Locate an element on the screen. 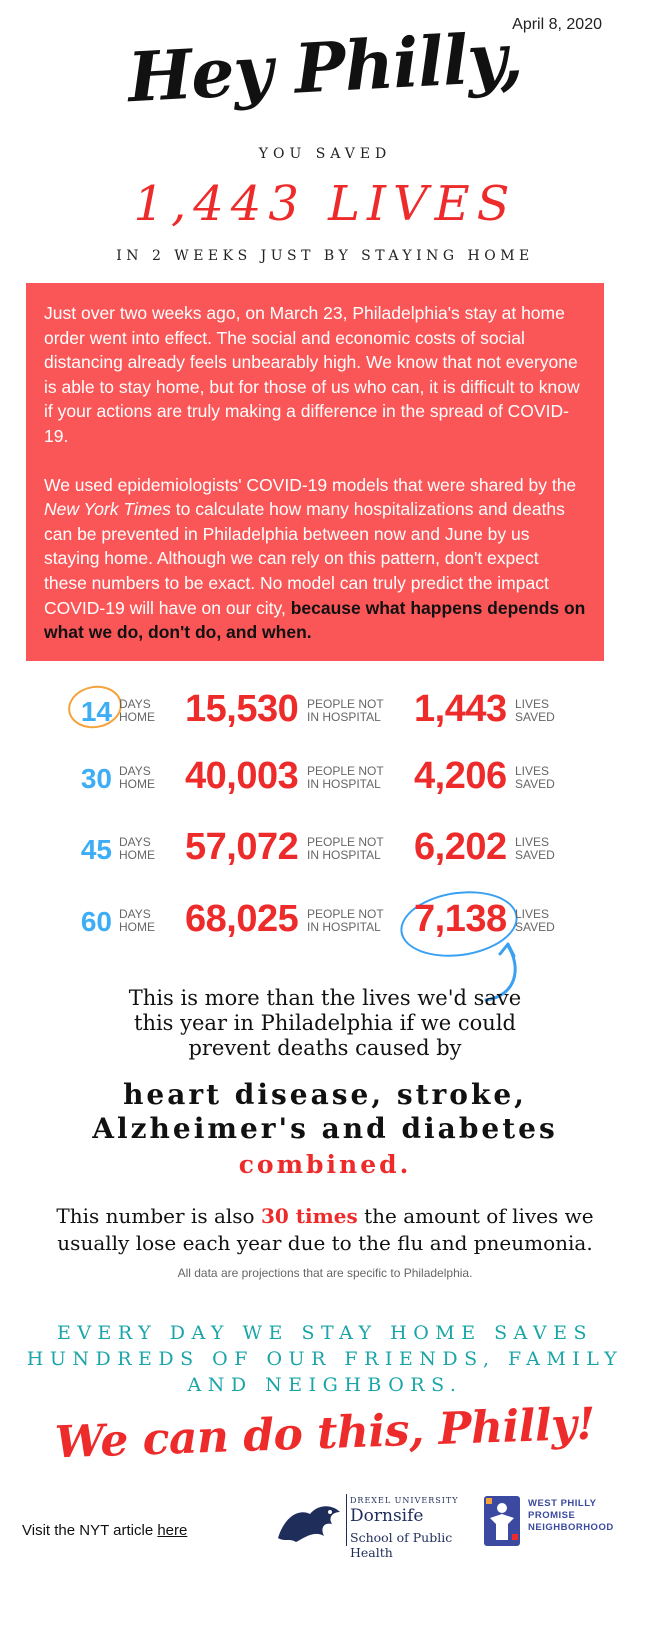  greeting-title: Hey Philly, is located at coordinates (325, 68).